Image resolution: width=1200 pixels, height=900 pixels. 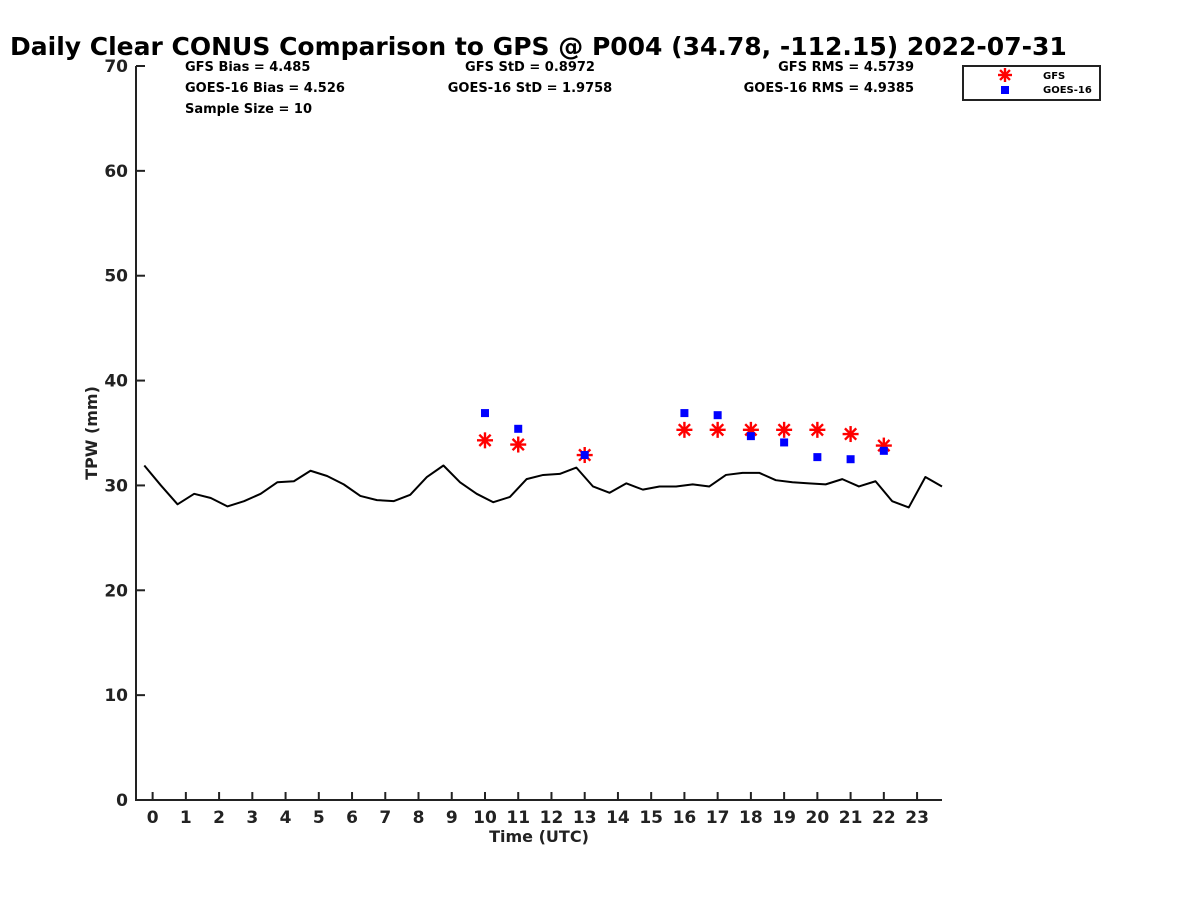 I want to click on goes-bias-stat: GOES-16 Bias = 4.526, so click(x=265, y=88).